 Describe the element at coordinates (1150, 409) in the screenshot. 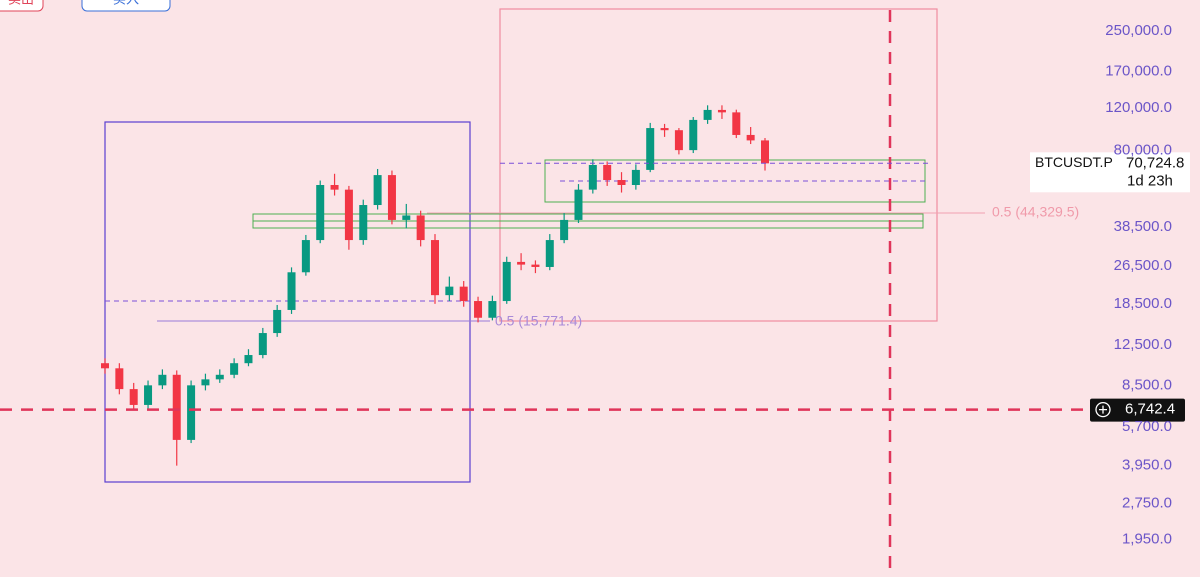

I see `cursor-price-label: 6,742.4` at that location.